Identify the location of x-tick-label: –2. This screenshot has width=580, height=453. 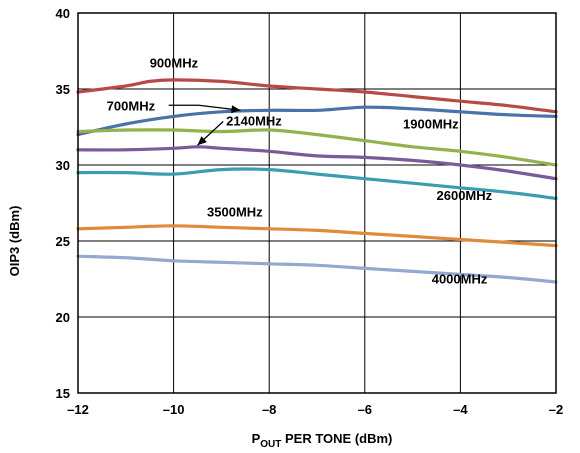
(556, 409).